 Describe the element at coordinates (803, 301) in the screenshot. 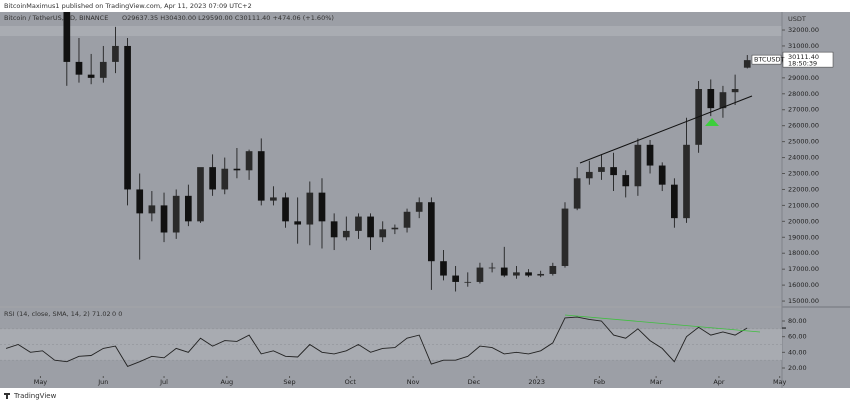

I see `y-tick-label: 15000.00` at that location.